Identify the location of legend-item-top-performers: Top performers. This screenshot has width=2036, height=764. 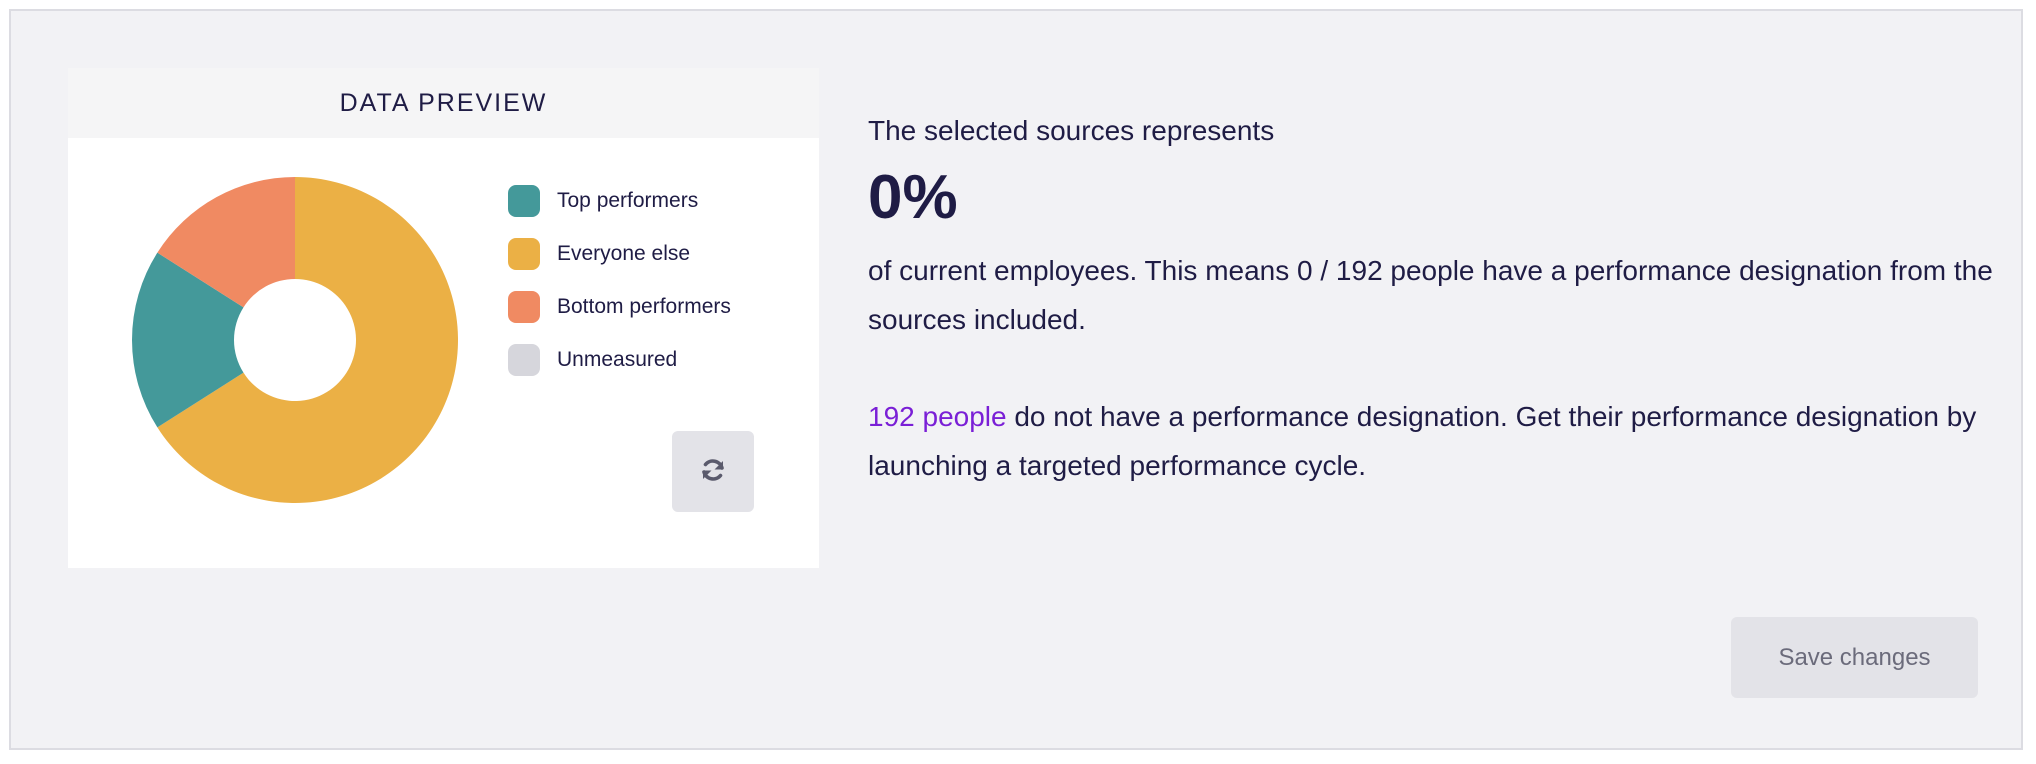
(619, 200).